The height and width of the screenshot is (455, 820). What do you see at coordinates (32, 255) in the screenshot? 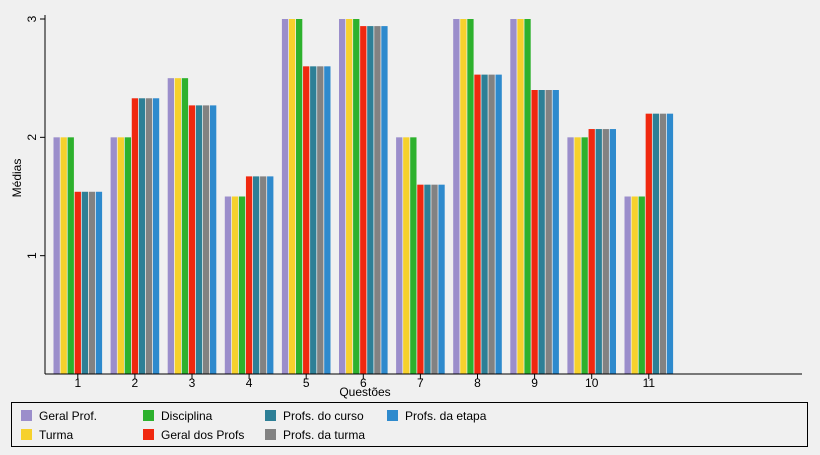
I see `y-tick-label: 1` at bounding box center [32, 255].